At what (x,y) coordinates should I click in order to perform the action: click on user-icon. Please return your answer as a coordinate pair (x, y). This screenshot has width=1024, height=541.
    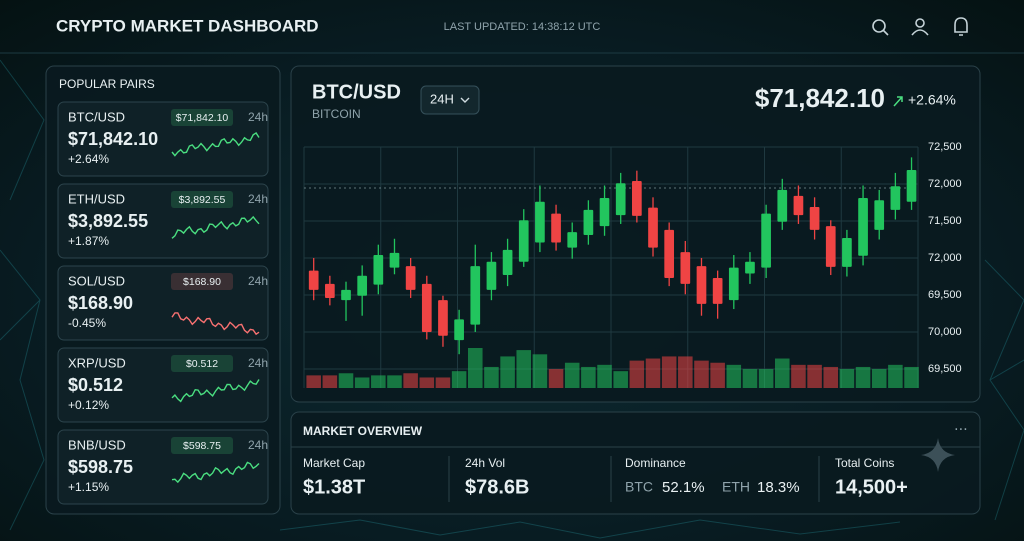
    Looking at the image, I should click on (920, 27).